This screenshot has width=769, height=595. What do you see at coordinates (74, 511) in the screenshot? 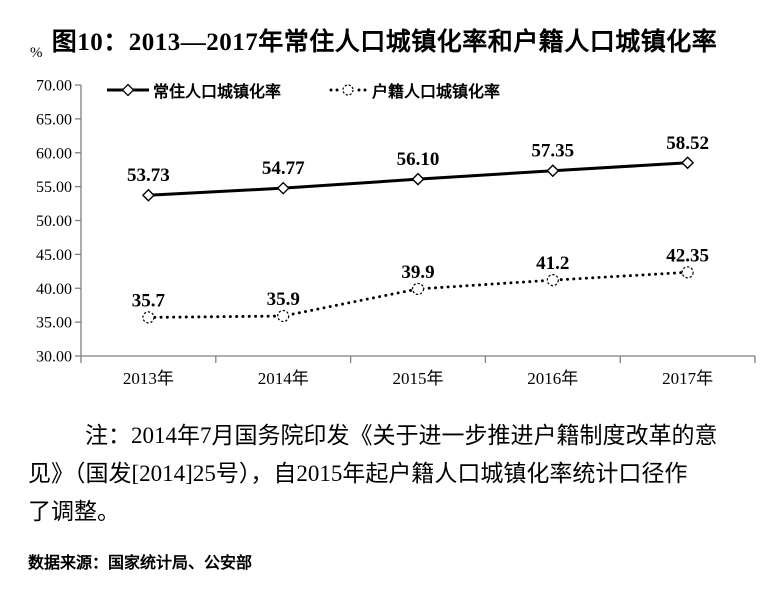
I see `note-line-3: 了调整。` at bounding box center [74, 511].